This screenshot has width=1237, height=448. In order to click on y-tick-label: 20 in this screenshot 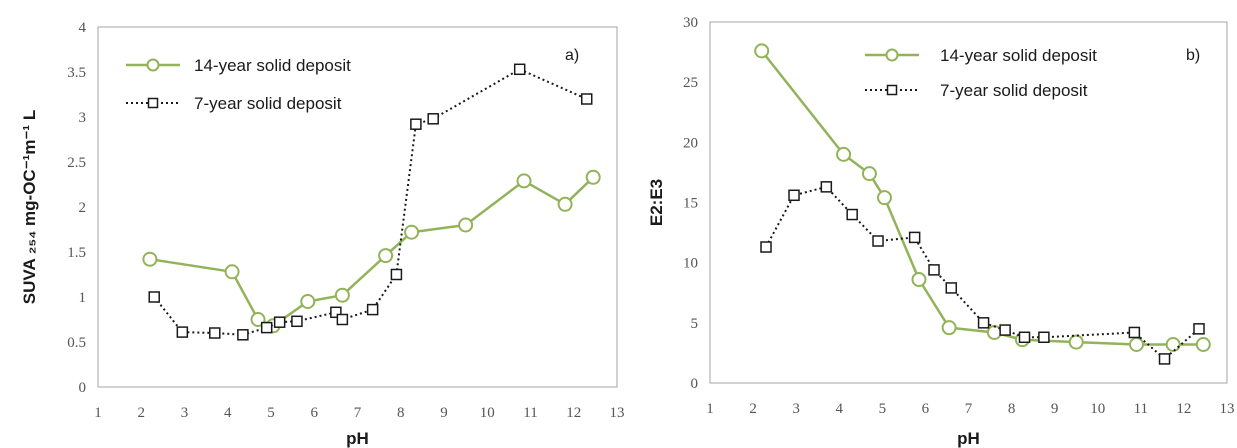, I will do `click(690, 143)`.